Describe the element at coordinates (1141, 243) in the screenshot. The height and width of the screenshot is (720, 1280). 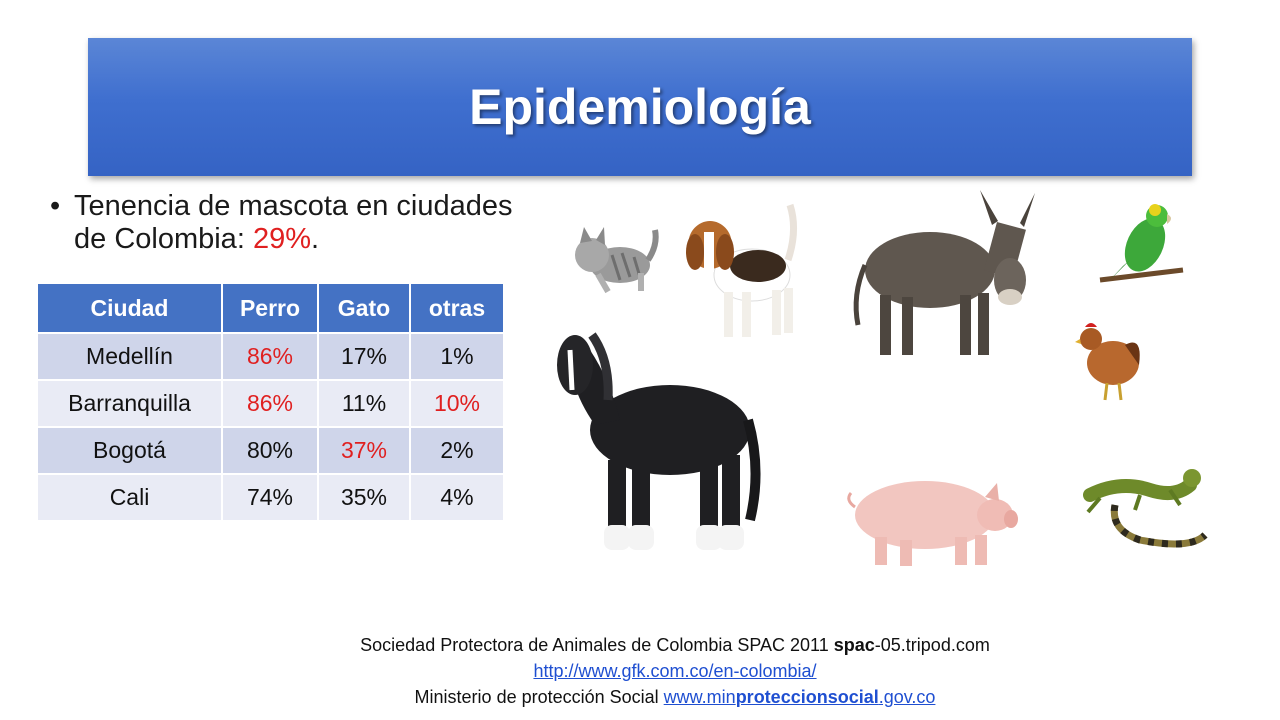
I see `parrot-image` at that location.